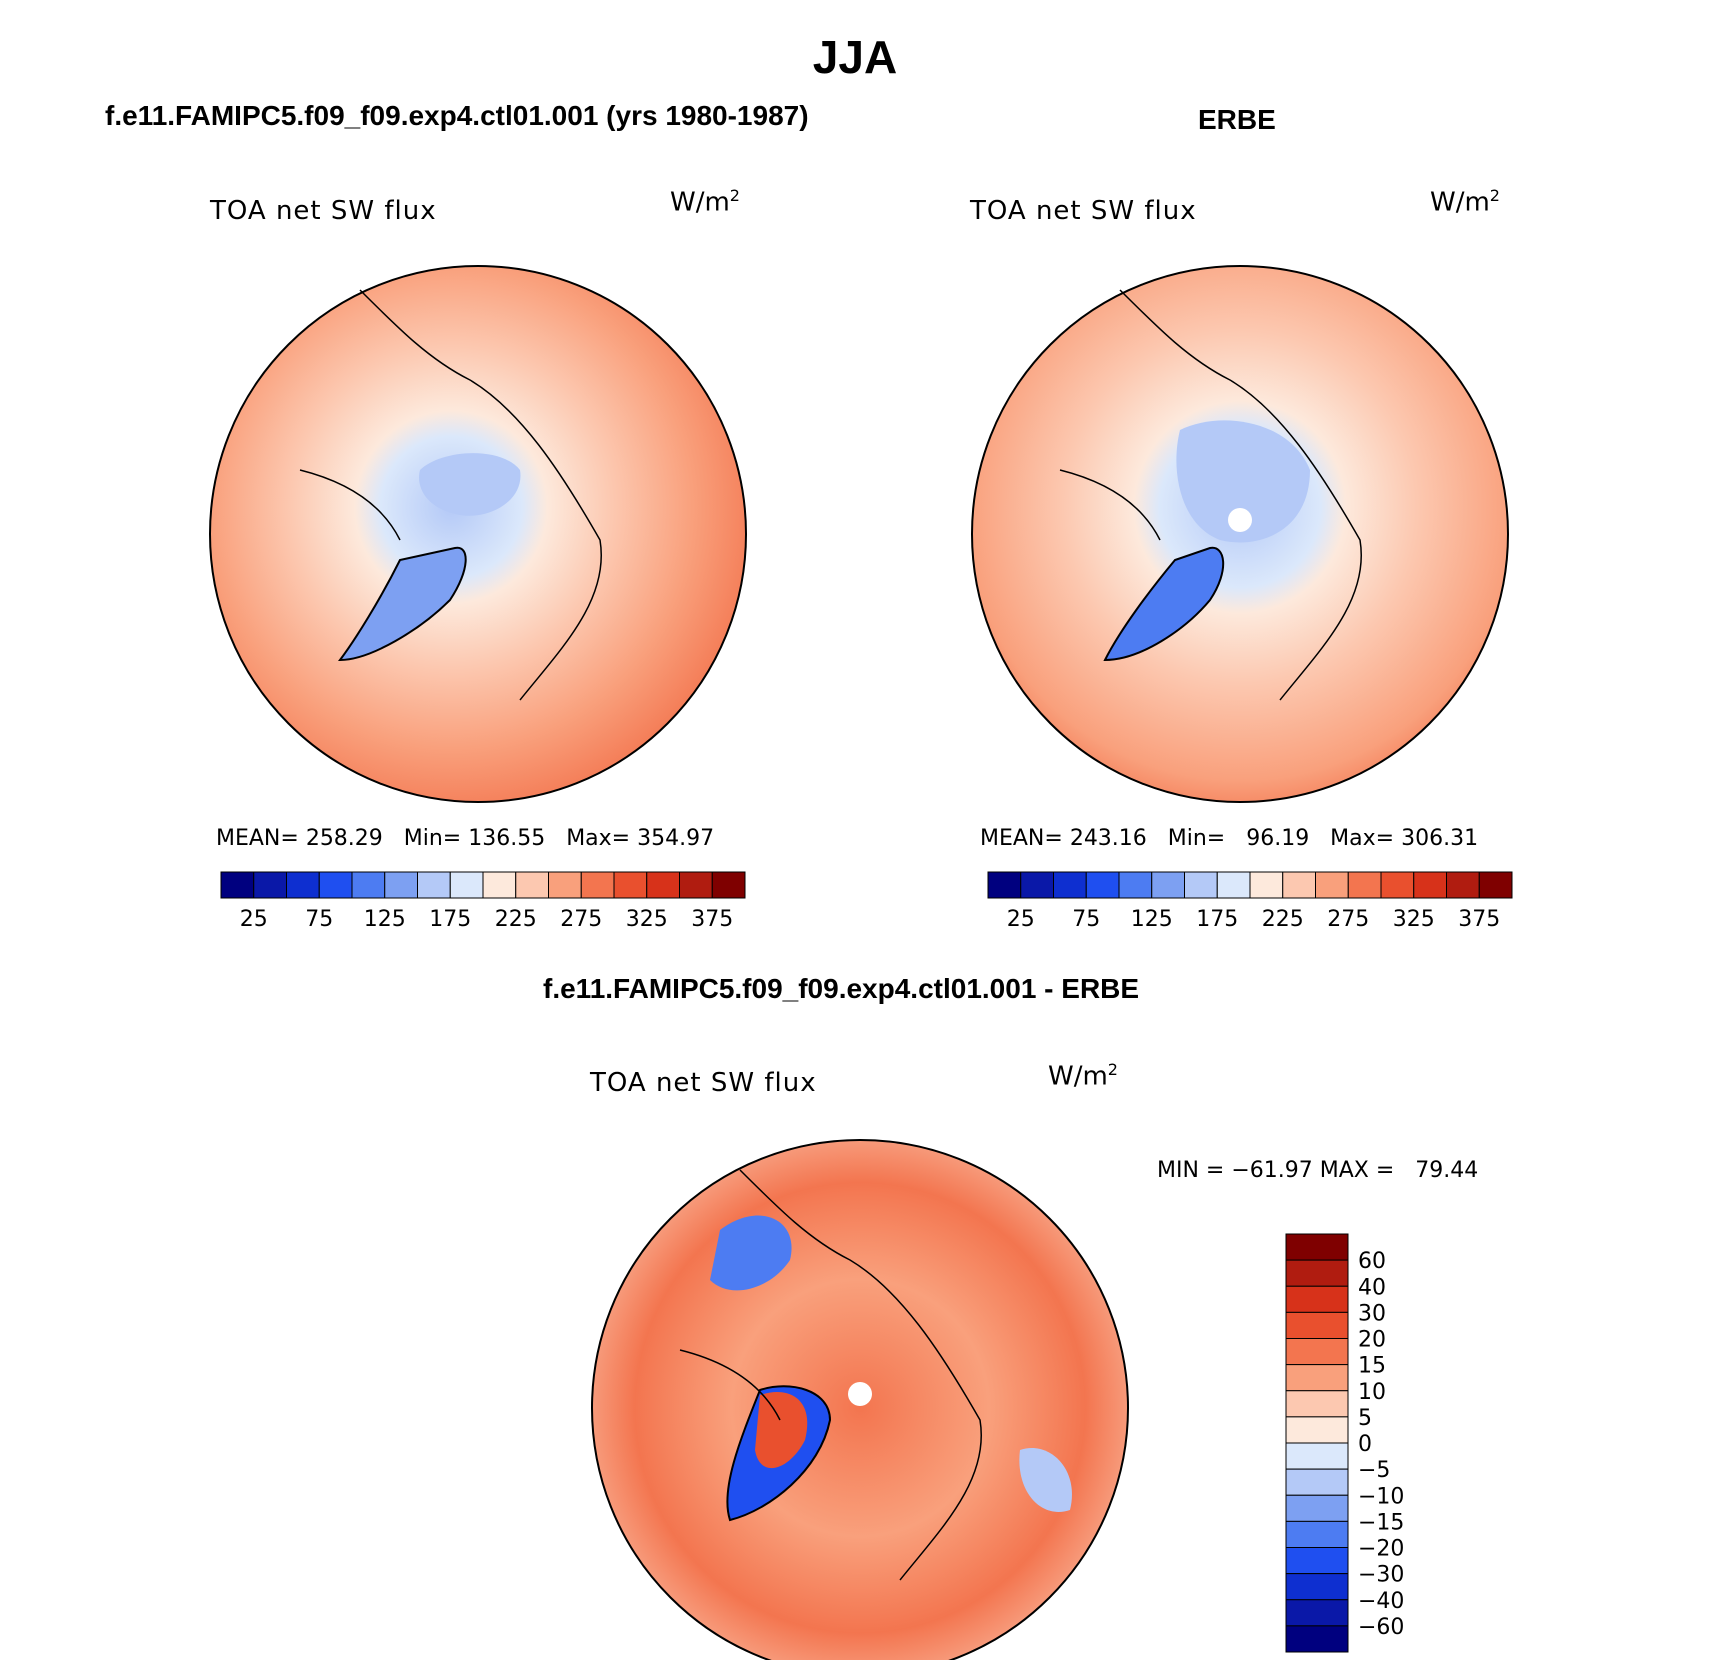  What do you see at coordinates (1045, 1480) in the screenshot?
I see `map3-blue-region-east` at bounding box center [1045, 1480].